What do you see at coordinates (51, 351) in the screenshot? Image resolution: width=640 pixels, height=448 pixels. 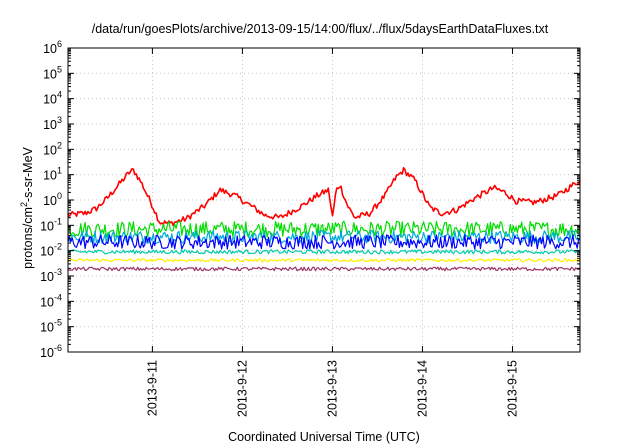 I see `y-tick-label: 10⁻⁶` at bounding box center [51, 351].